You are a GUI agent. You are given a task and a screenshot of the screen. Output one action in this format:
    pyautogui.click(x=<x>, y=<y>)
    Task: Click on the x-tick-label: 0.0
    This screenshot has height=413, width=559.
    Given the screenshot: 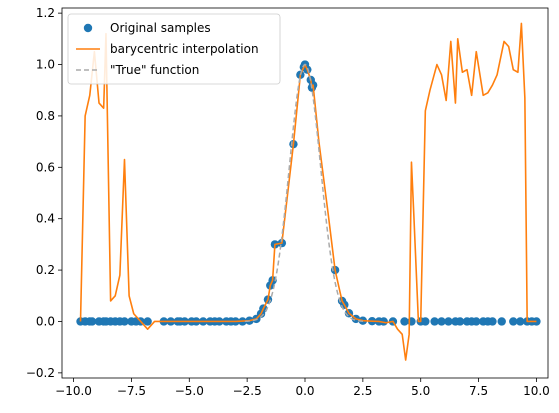 What is the action you would take?
    pyautogui.click(x=304, y=391)
    